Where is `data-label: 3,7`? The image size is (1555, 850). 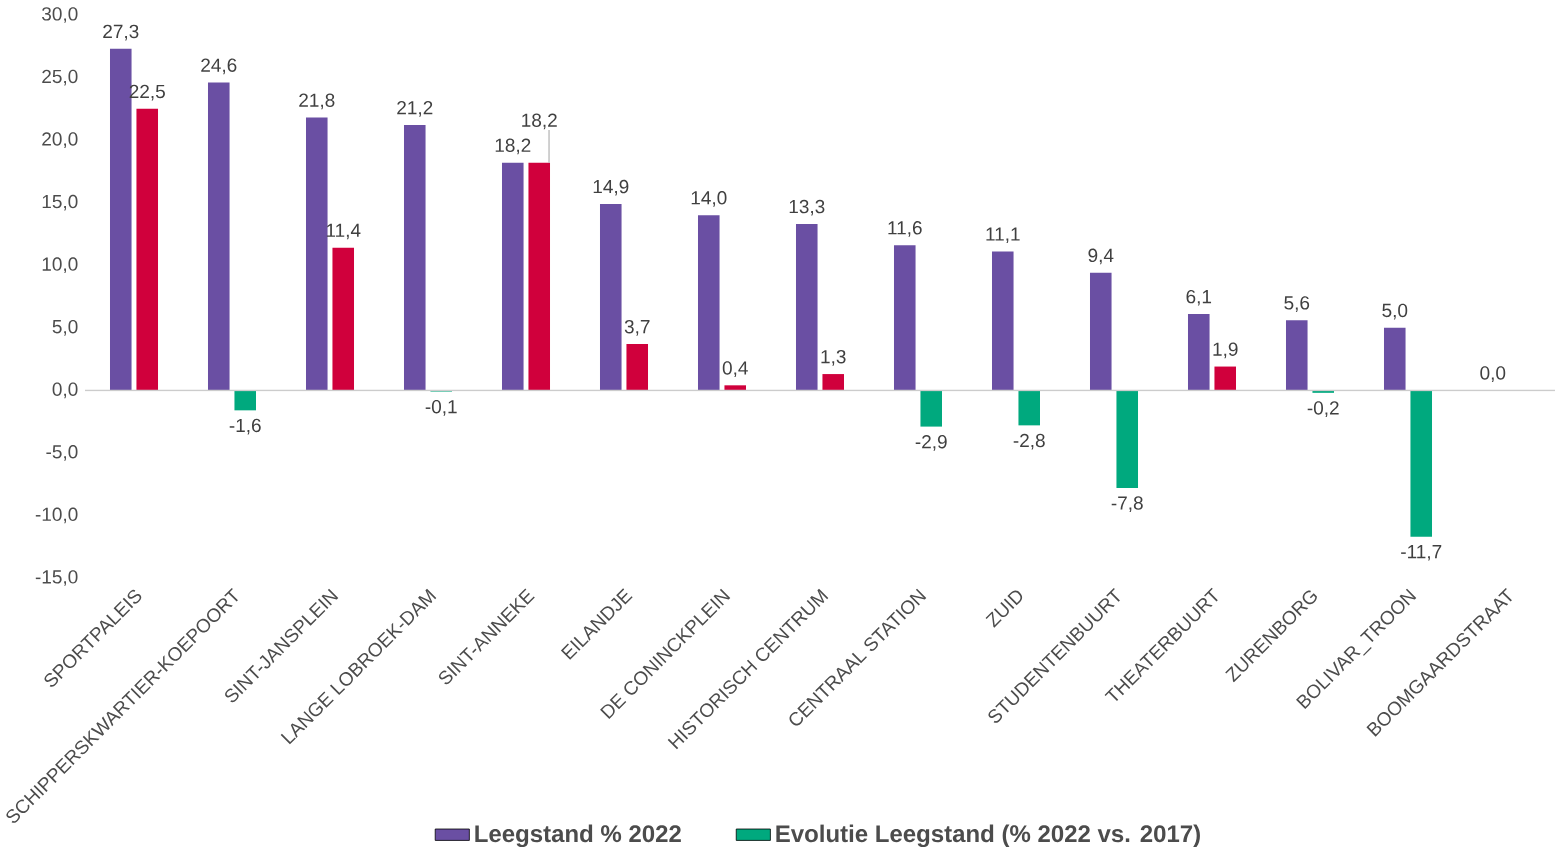
data-label: 3,7 is located at coordinates (637, 327).